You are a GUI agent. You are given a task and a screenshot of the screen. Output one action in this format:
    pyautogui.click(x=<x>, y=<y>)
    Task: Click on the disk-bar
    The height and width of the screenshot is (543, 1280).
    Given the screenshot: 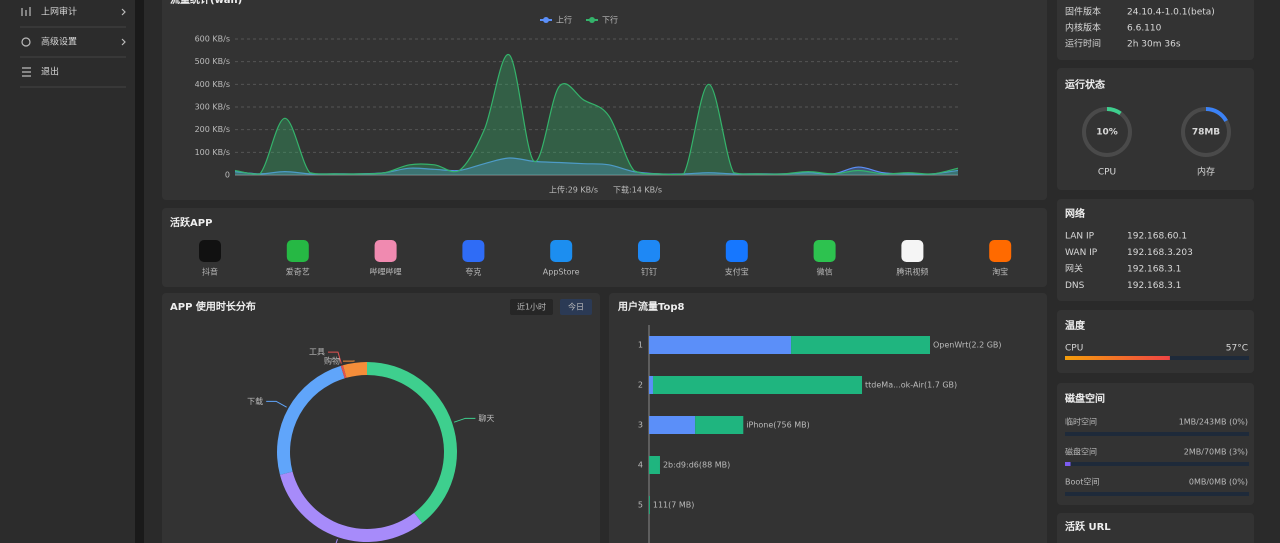 What is the action you would take?
    pyautogui.click(x=1068, y=464)
    